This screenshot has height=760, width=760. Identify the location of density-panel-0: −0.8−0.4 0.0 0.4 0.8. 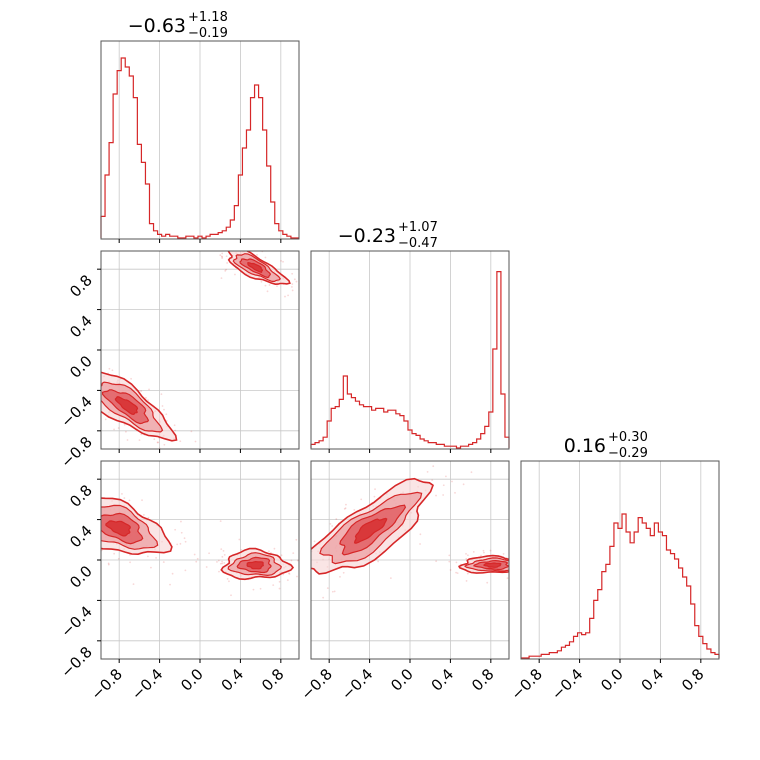
(186, 359).